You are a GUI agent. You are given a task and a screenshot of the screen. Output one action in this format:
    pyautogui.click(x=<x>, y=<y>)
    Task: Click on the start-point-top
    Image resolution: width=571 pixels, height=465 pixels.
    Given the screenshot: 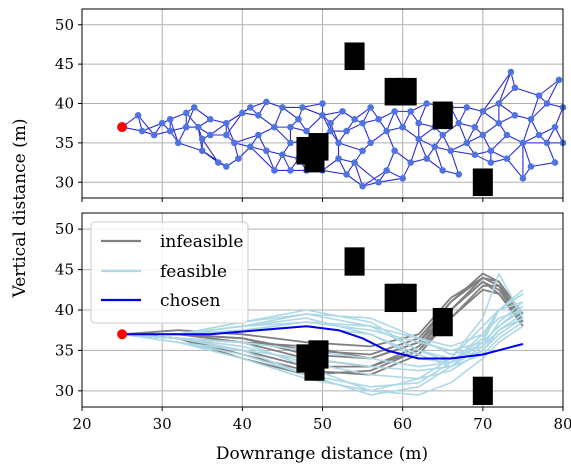 What is the action you would take?
    pyautogui.click(x=122, y=127)
    